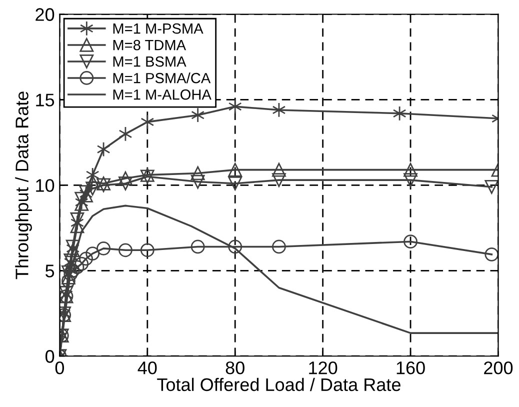 The width and height of the screenshot is (519, 407). What do you see at coordinates (149, 45) in the screenshot?
I see `legend-label: M=8 TDMA` at bounding box center [149, 45].